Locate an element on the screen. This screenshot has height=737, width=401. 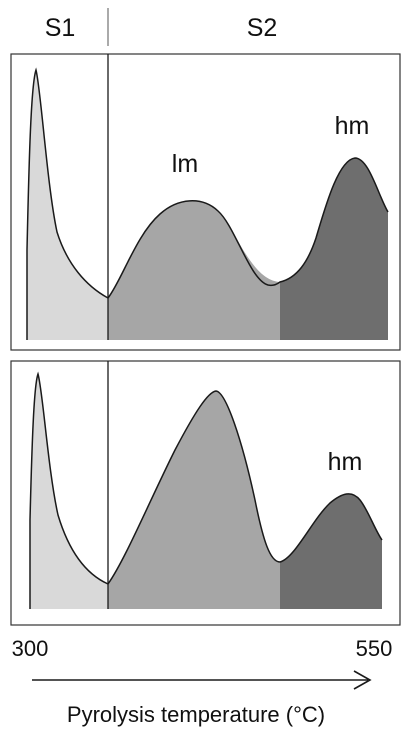
top-s1-area is located at coordinates (67, 205).